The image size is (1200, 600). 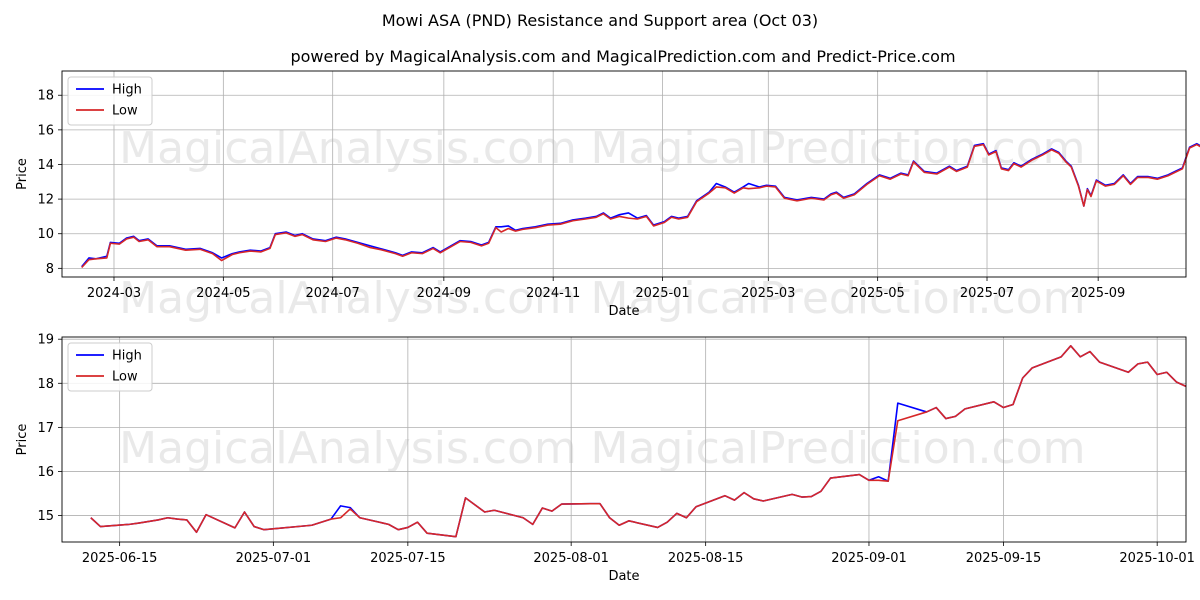 What do you see at coordinates (1157, 558) in the screenshot?
I see `x-tick-label: 2025-10-01` at bounding box center [1157, 558].